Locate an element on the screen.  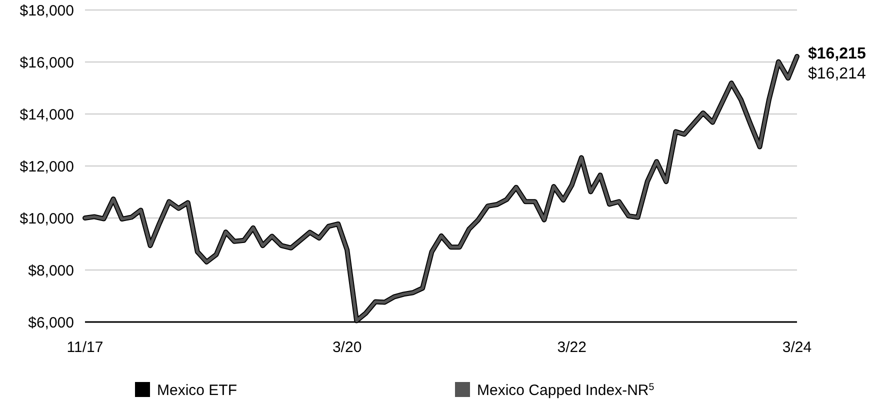
y-tick-label: $8,000 is located at coordinates (51, 271).